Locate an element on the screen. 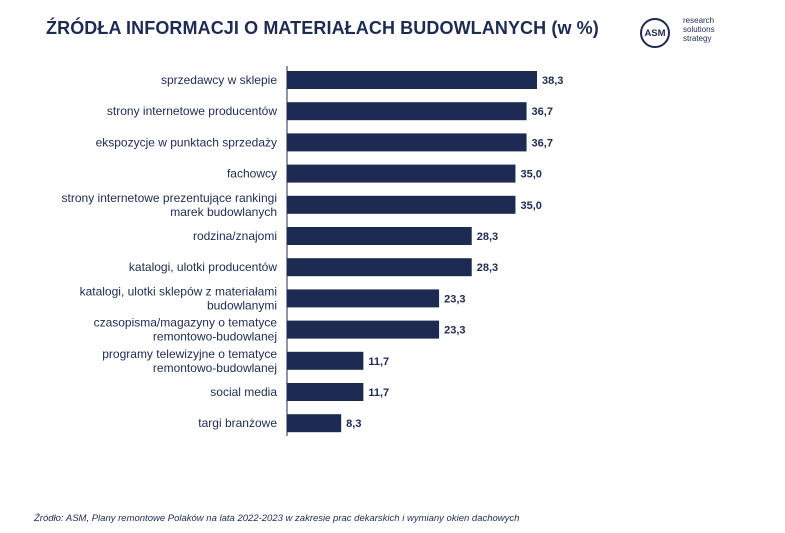 This screenshot has height=533, width=785. category-label: sprzedawcy w sklepie is located at coordinates (219, 80).